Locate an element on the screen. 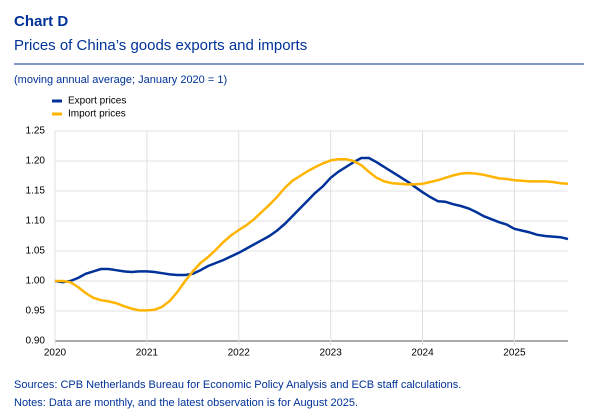 The width and height of the screenshot is (598, 418). y-tick-label: 0.90 is located at coordinates (36, 341).